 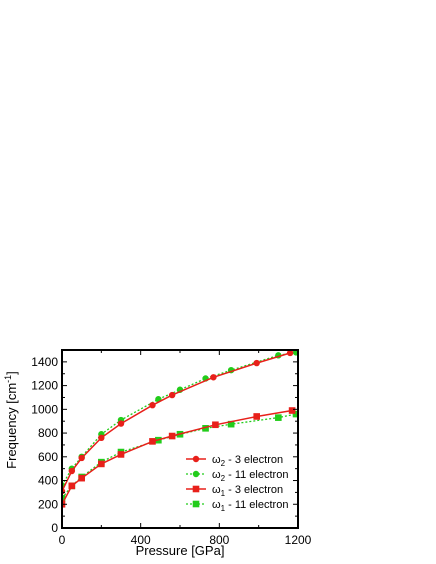 What do you see at coordinates (11, 373) in the screenshot?
I see `y-axis-title-end: ]` at bounding box center [11, 373].